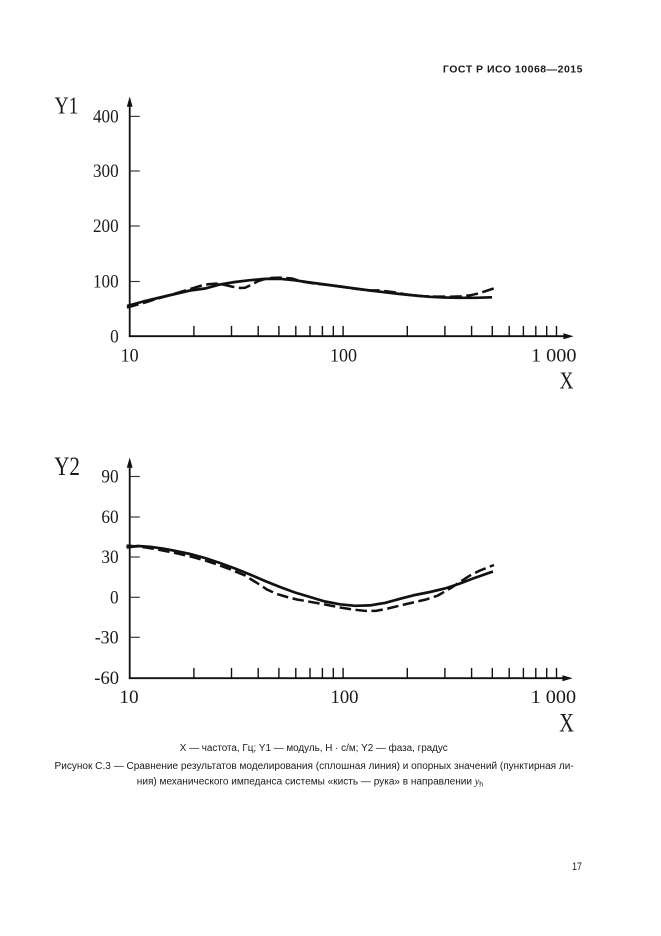 This screenshot has width=661, height=936. Describe the element at coordinates (513, 70) in the screenshot. I see `svg-text: ГОСТ Р ИСО 10068—2015` at that location.